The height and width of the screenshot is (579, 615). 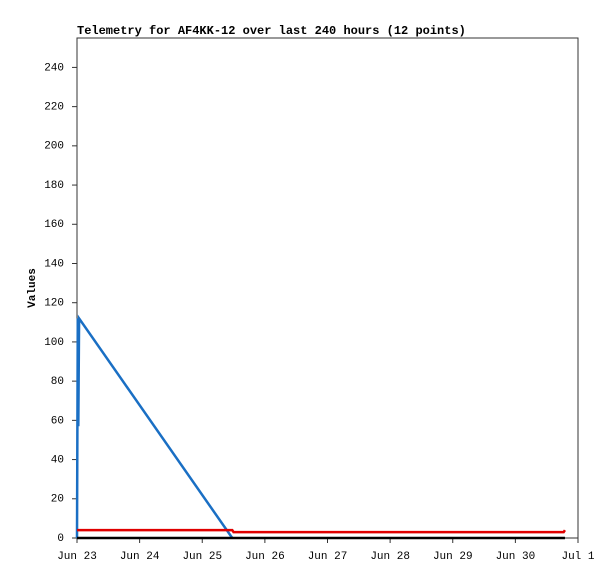 I want to click on x-tick-label: Jun 27, so click(x=328, y=557).